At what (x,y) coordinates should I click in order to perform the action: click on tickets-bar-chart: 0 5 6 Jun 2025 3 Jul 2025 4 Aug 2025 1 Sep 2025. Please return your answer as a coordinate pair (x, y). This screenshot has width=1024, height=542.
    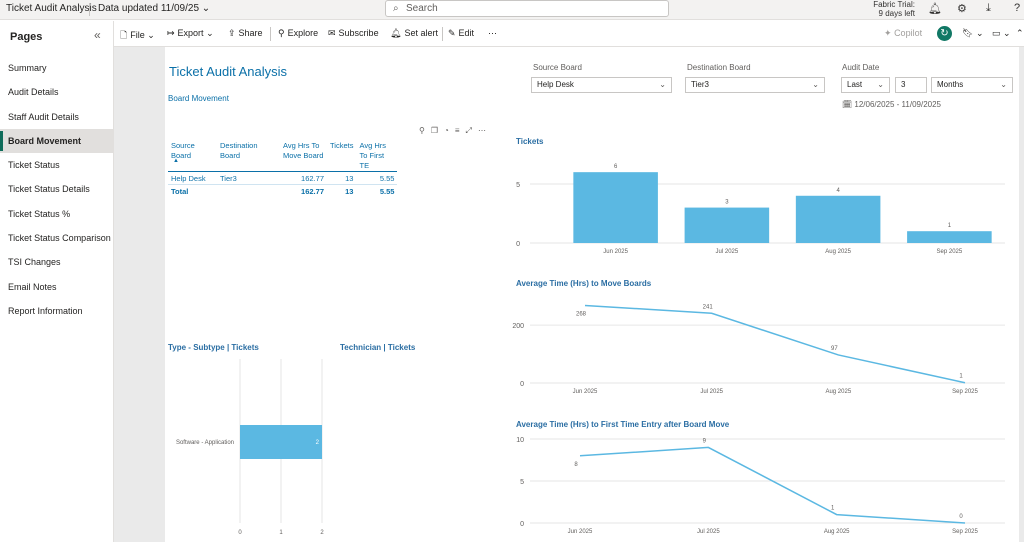
    Looking at the image, I should click on (760, 209).